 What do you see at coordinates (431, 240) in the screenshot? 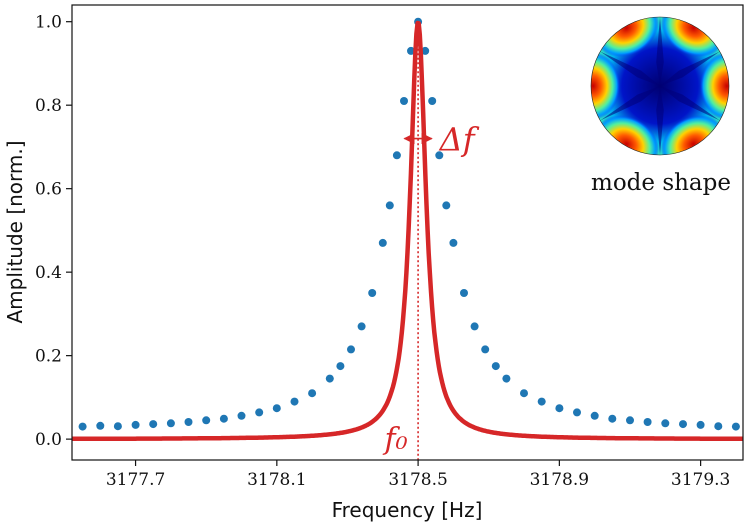
I see `annotation-layer: f₀ Δf` at bounding box center [431, 240].